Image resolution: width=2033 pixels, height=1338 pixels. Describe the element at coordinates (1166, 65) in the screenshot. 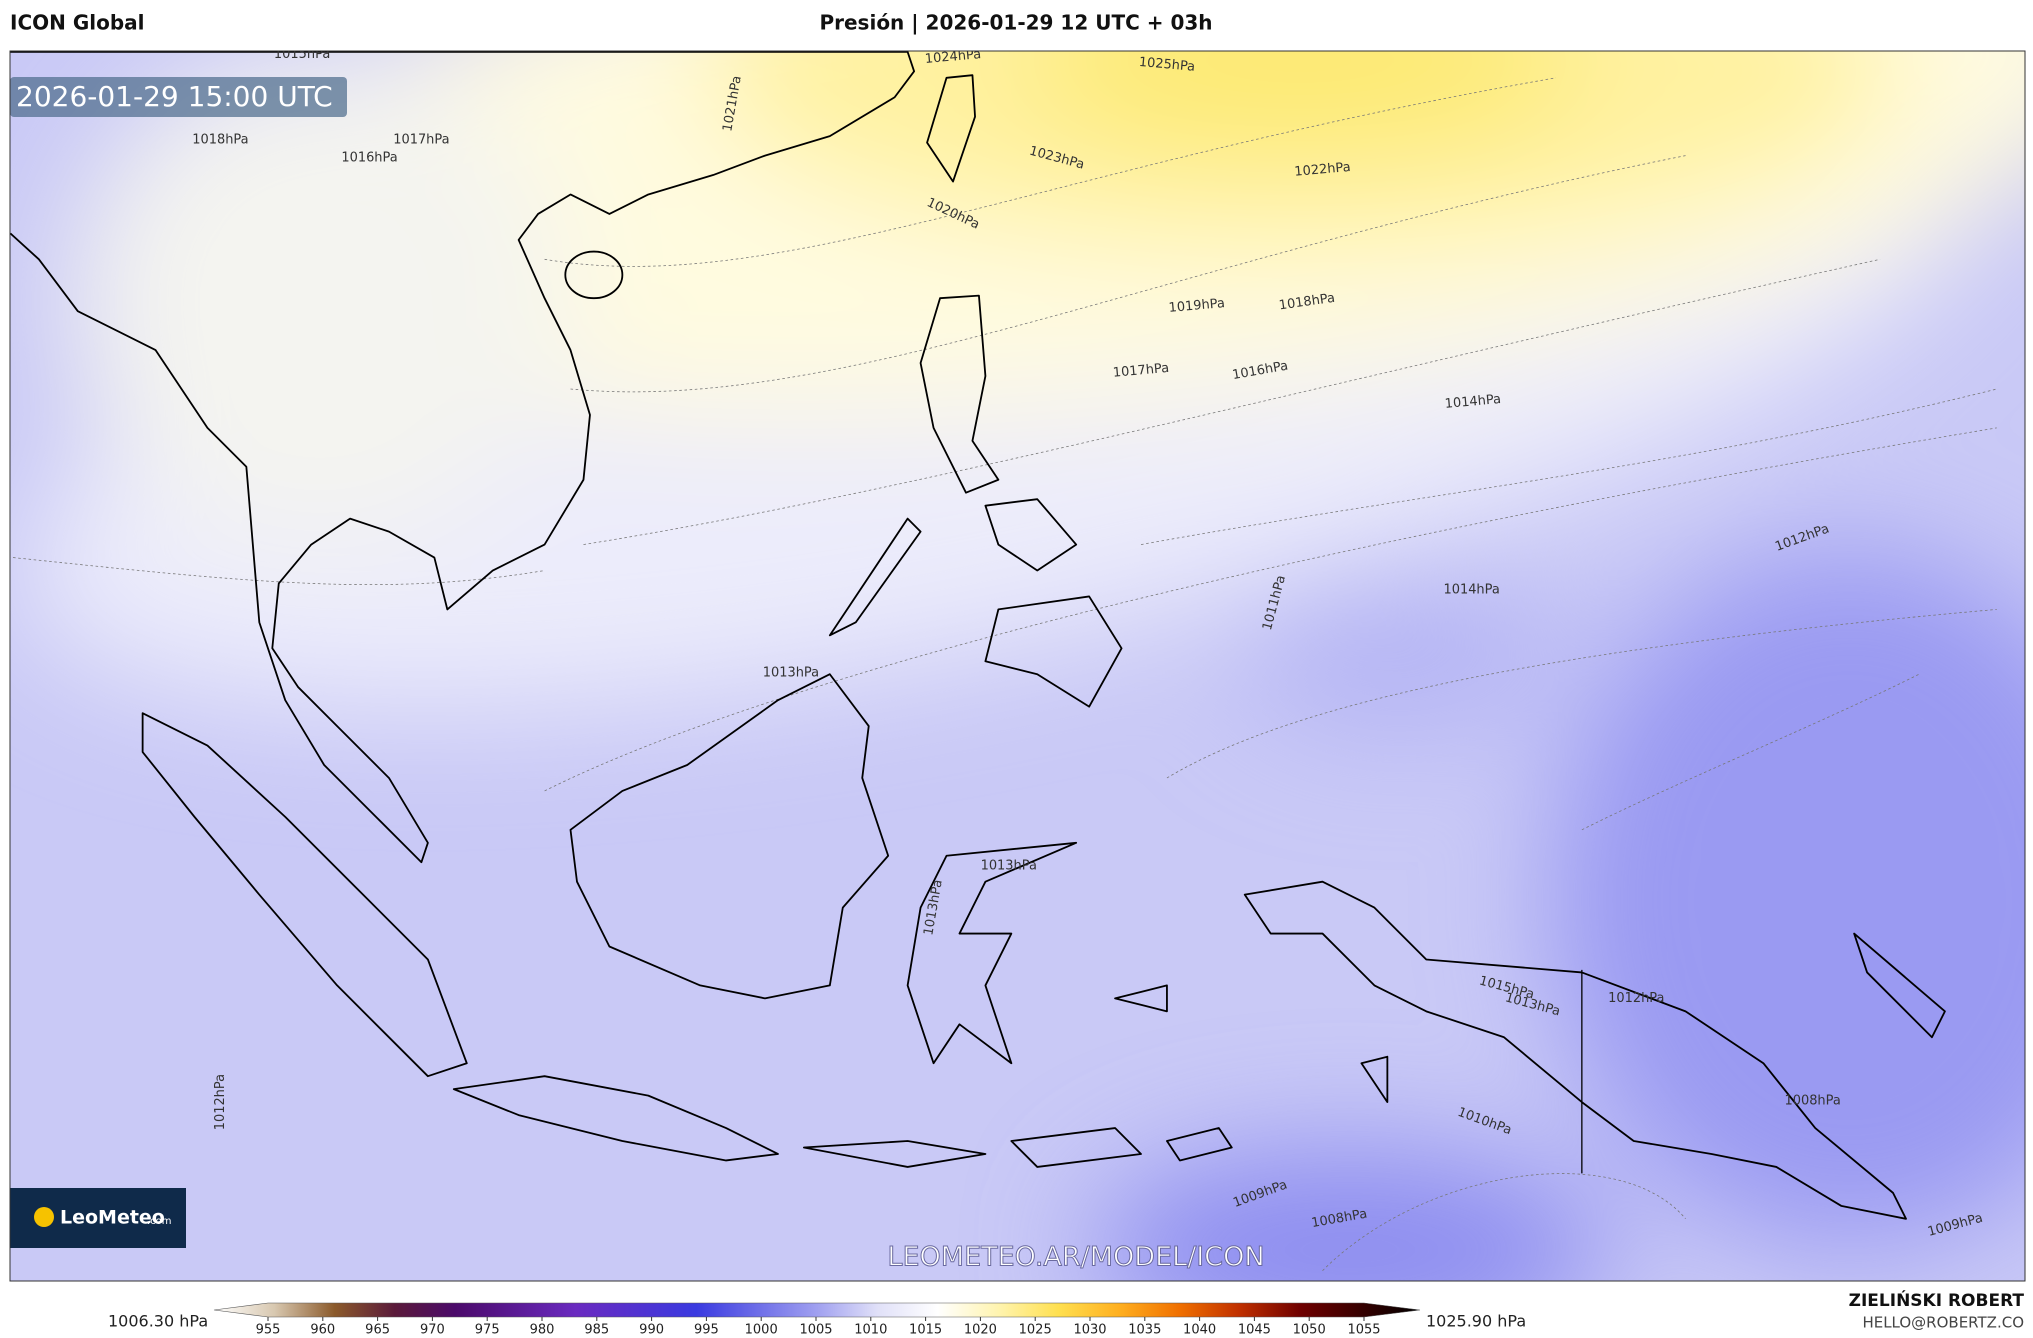

I see `contour-label: 1025hPa` at that location.